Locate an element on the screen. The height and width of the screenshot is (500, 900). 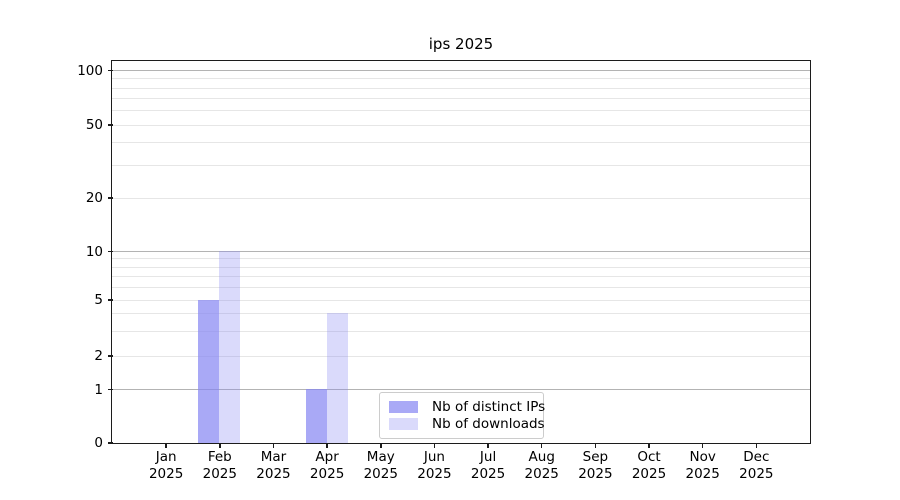
bar-downloads-feb is located at coordinates (230, 347).